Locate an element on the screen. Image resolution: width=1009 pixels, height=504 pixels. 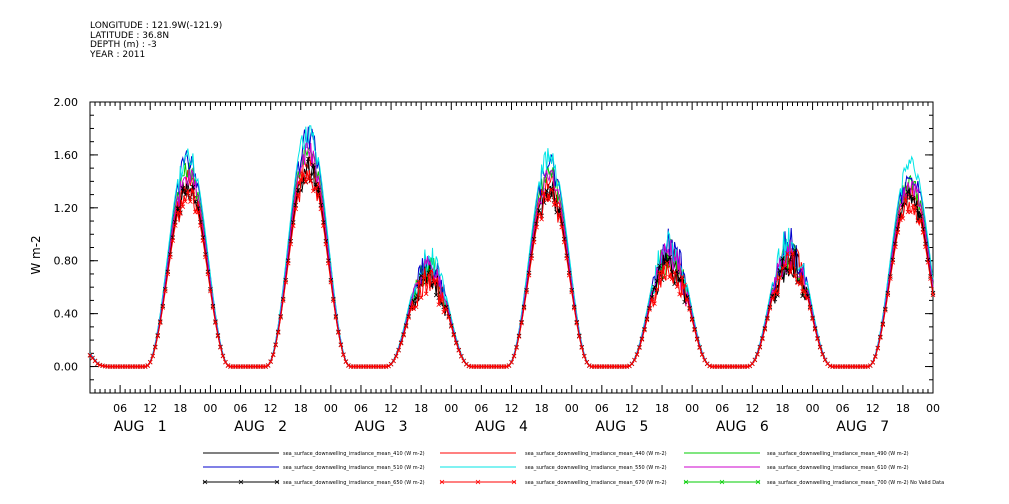
y-axis-label: W m-2 is located at coordinates (36, 254).